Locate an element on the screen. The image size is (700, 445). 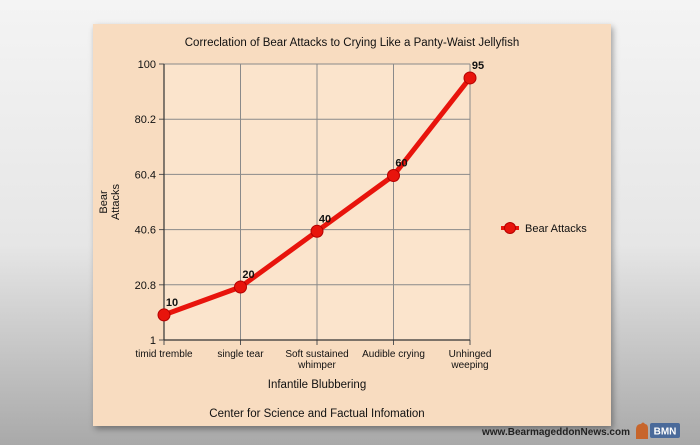
y-tick-label: 40.6 is located at coordinates (145, 231).